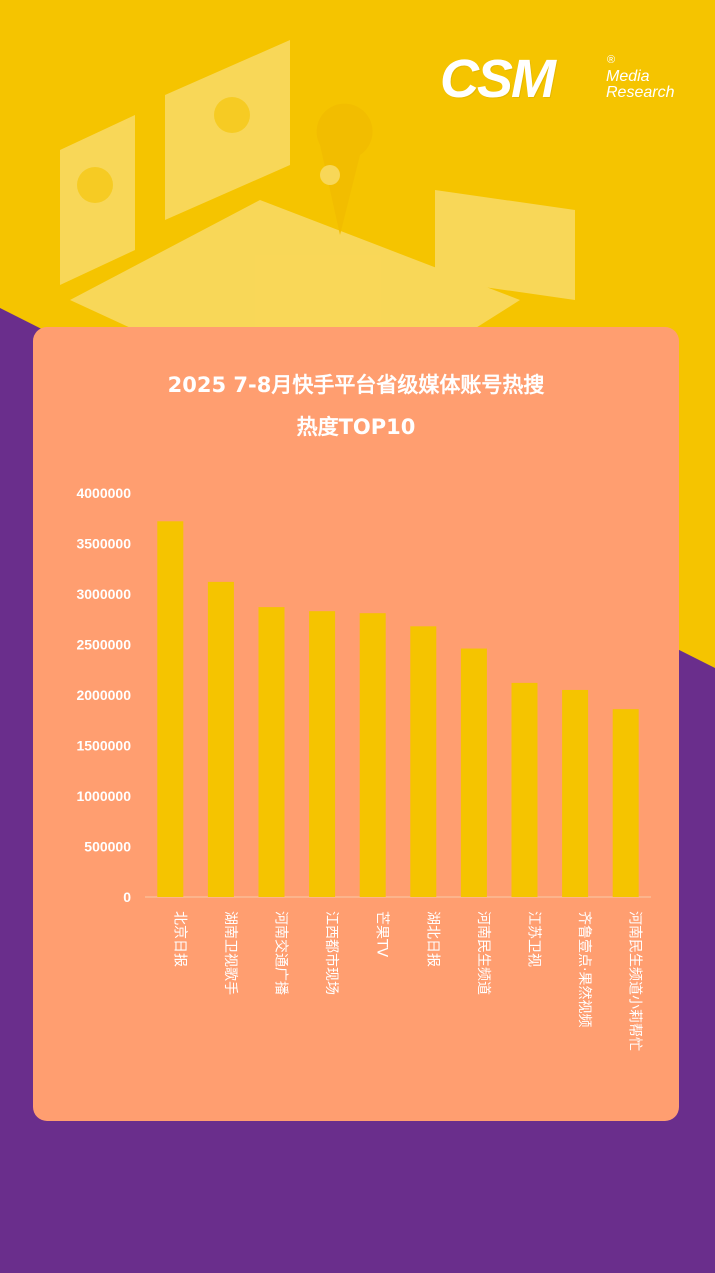 The height and width of the screenshot is (1273, 715). Describe the element at coordinates (103, 493) in the screenshot. I see `y-tick-label: 4000000` at that location.